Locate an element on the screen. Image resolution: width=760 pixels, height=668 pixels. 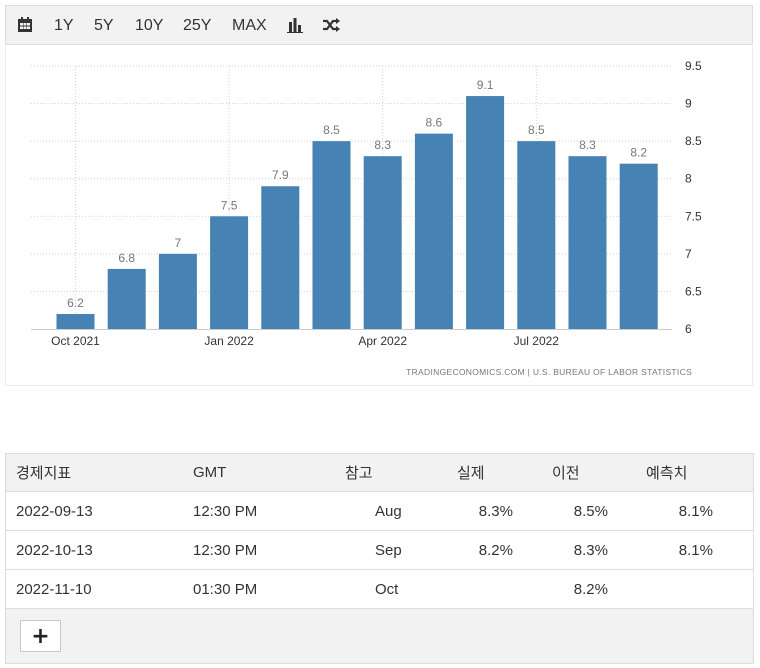
row-date: 2022-10-13 is located at coordinates (54, 550).